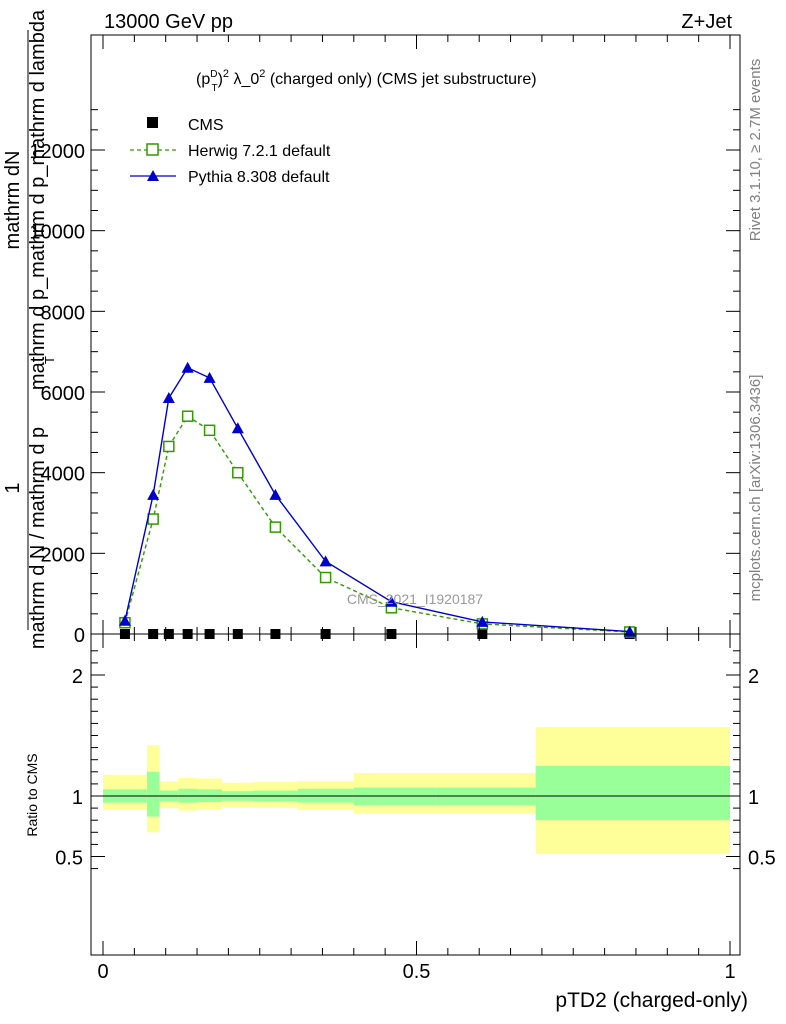 The image size is (786, 1024). I want to click on main-ytick-label: 6000, so click(63, 394).